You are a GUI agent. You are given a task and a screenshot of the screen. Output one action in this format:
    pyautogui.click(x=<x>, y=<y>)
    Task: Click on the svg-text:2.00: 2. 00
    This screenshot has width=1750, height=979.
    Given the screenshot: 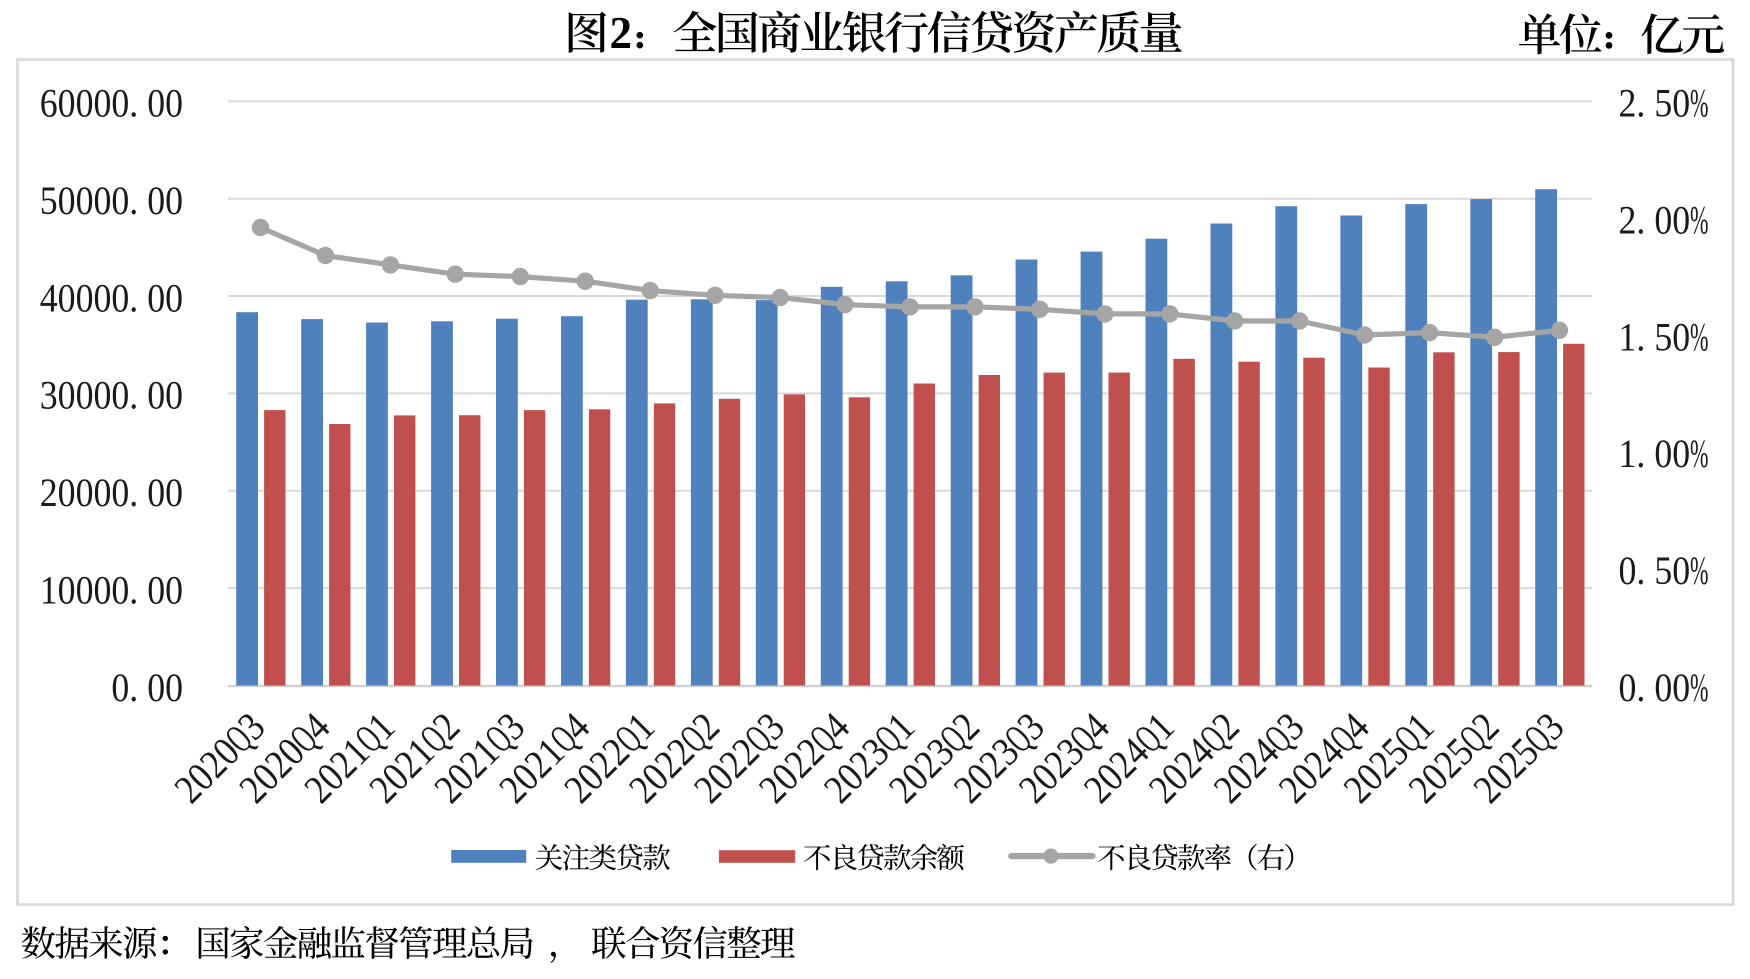 What is the action you would take?
    pyautogui.click(x=1655, y=220)
    